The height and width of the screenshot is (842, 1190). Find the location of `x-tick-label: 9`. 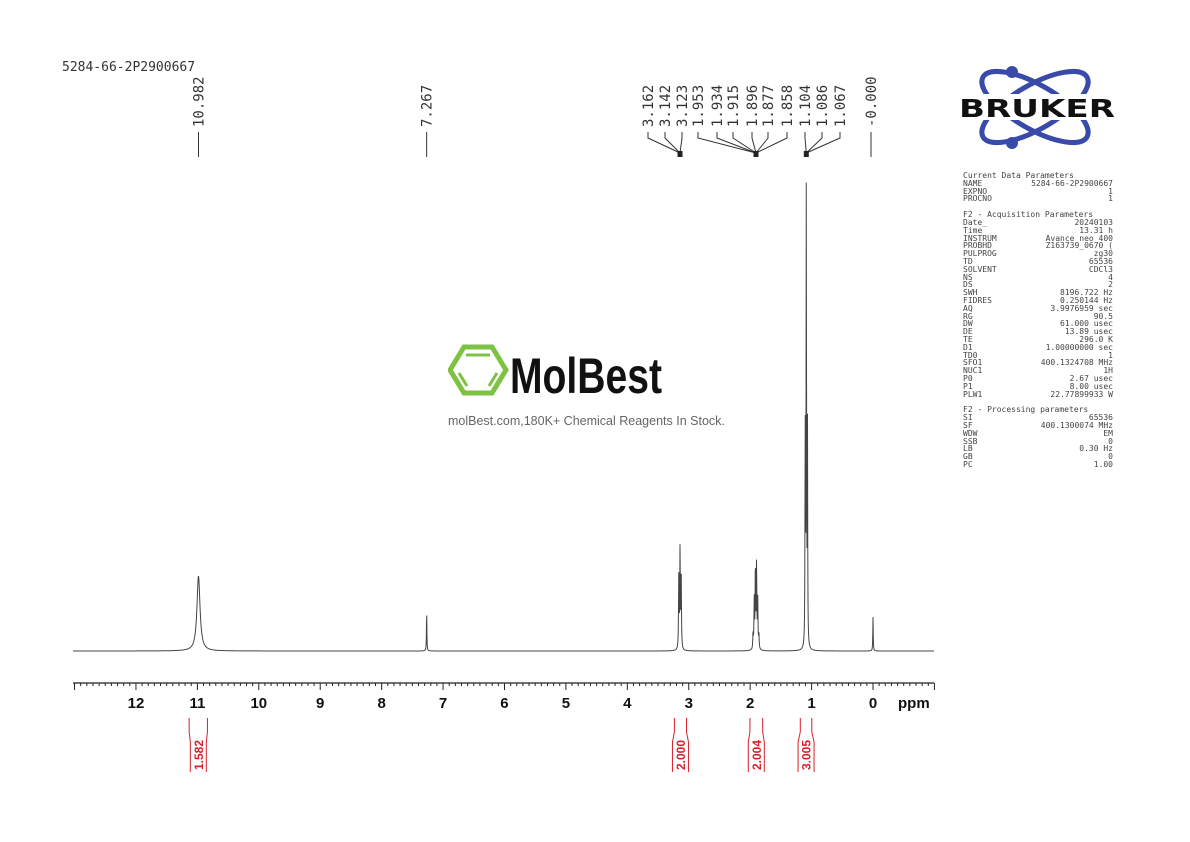

x-tick-label: 9 is located at coordinates (320, 703).